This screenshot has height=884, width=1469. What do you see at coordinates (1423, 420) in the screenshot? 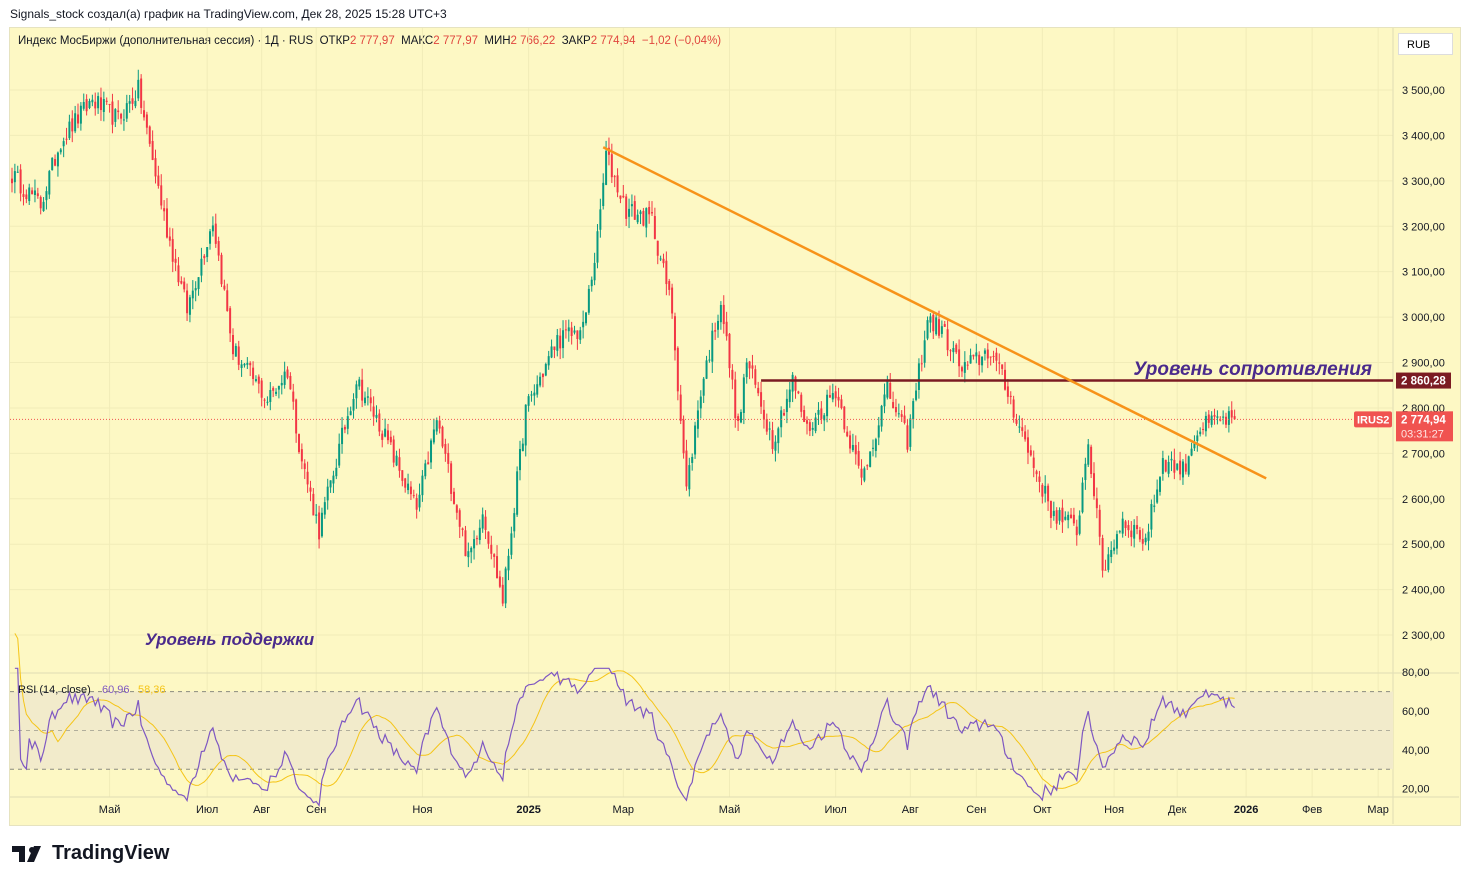
I see `last-price-label: 2 774,94` at bounding box center [1423, 420].